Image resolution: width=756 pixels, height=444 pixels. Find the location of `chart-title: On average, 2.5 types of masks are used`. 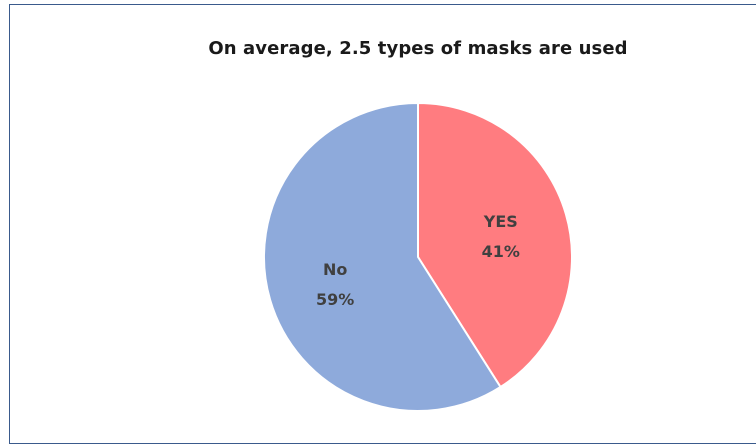

chart-title: On average, 2.5 types of masks are used is located at coordinates (418, 48).